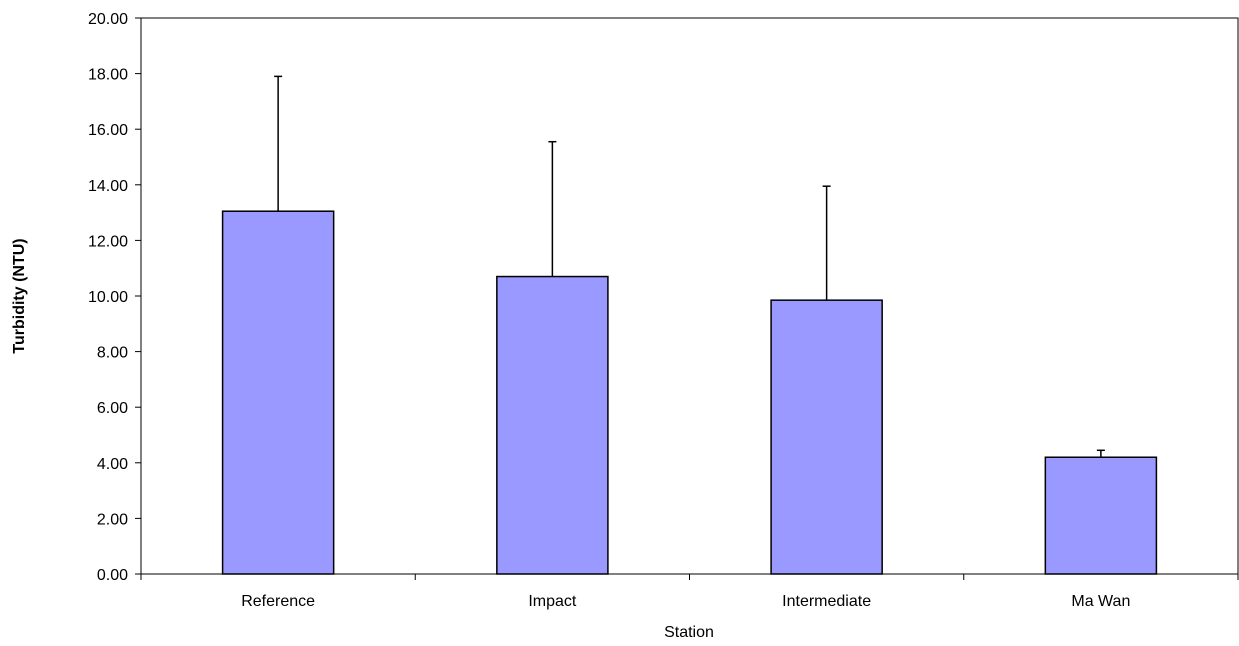  What do you see at coordinates (108, 297) in the screenshot?
I see `y-tick-label: 10.00` at bounding box center [108, 297].